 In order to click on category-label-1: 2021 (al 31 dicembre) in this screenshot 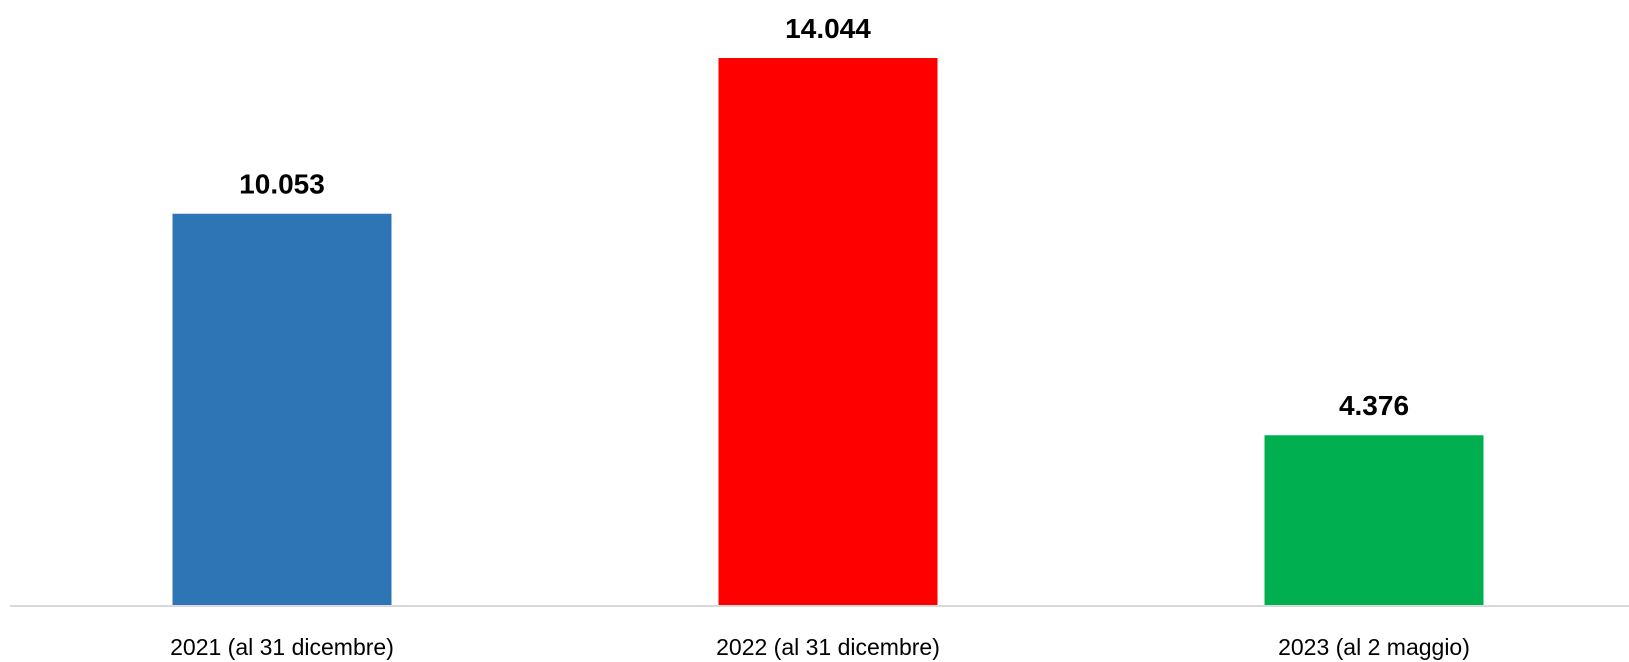, I will do `click(282, 647)`.